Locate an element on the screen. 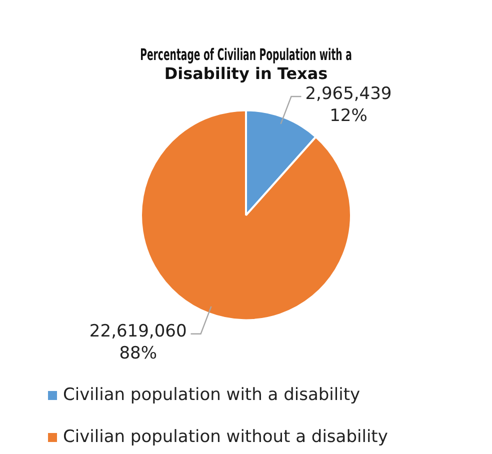 This screenshot has height=454, width=492. legend-label: Civilian population with a disability is located at coordinates (211, 395).